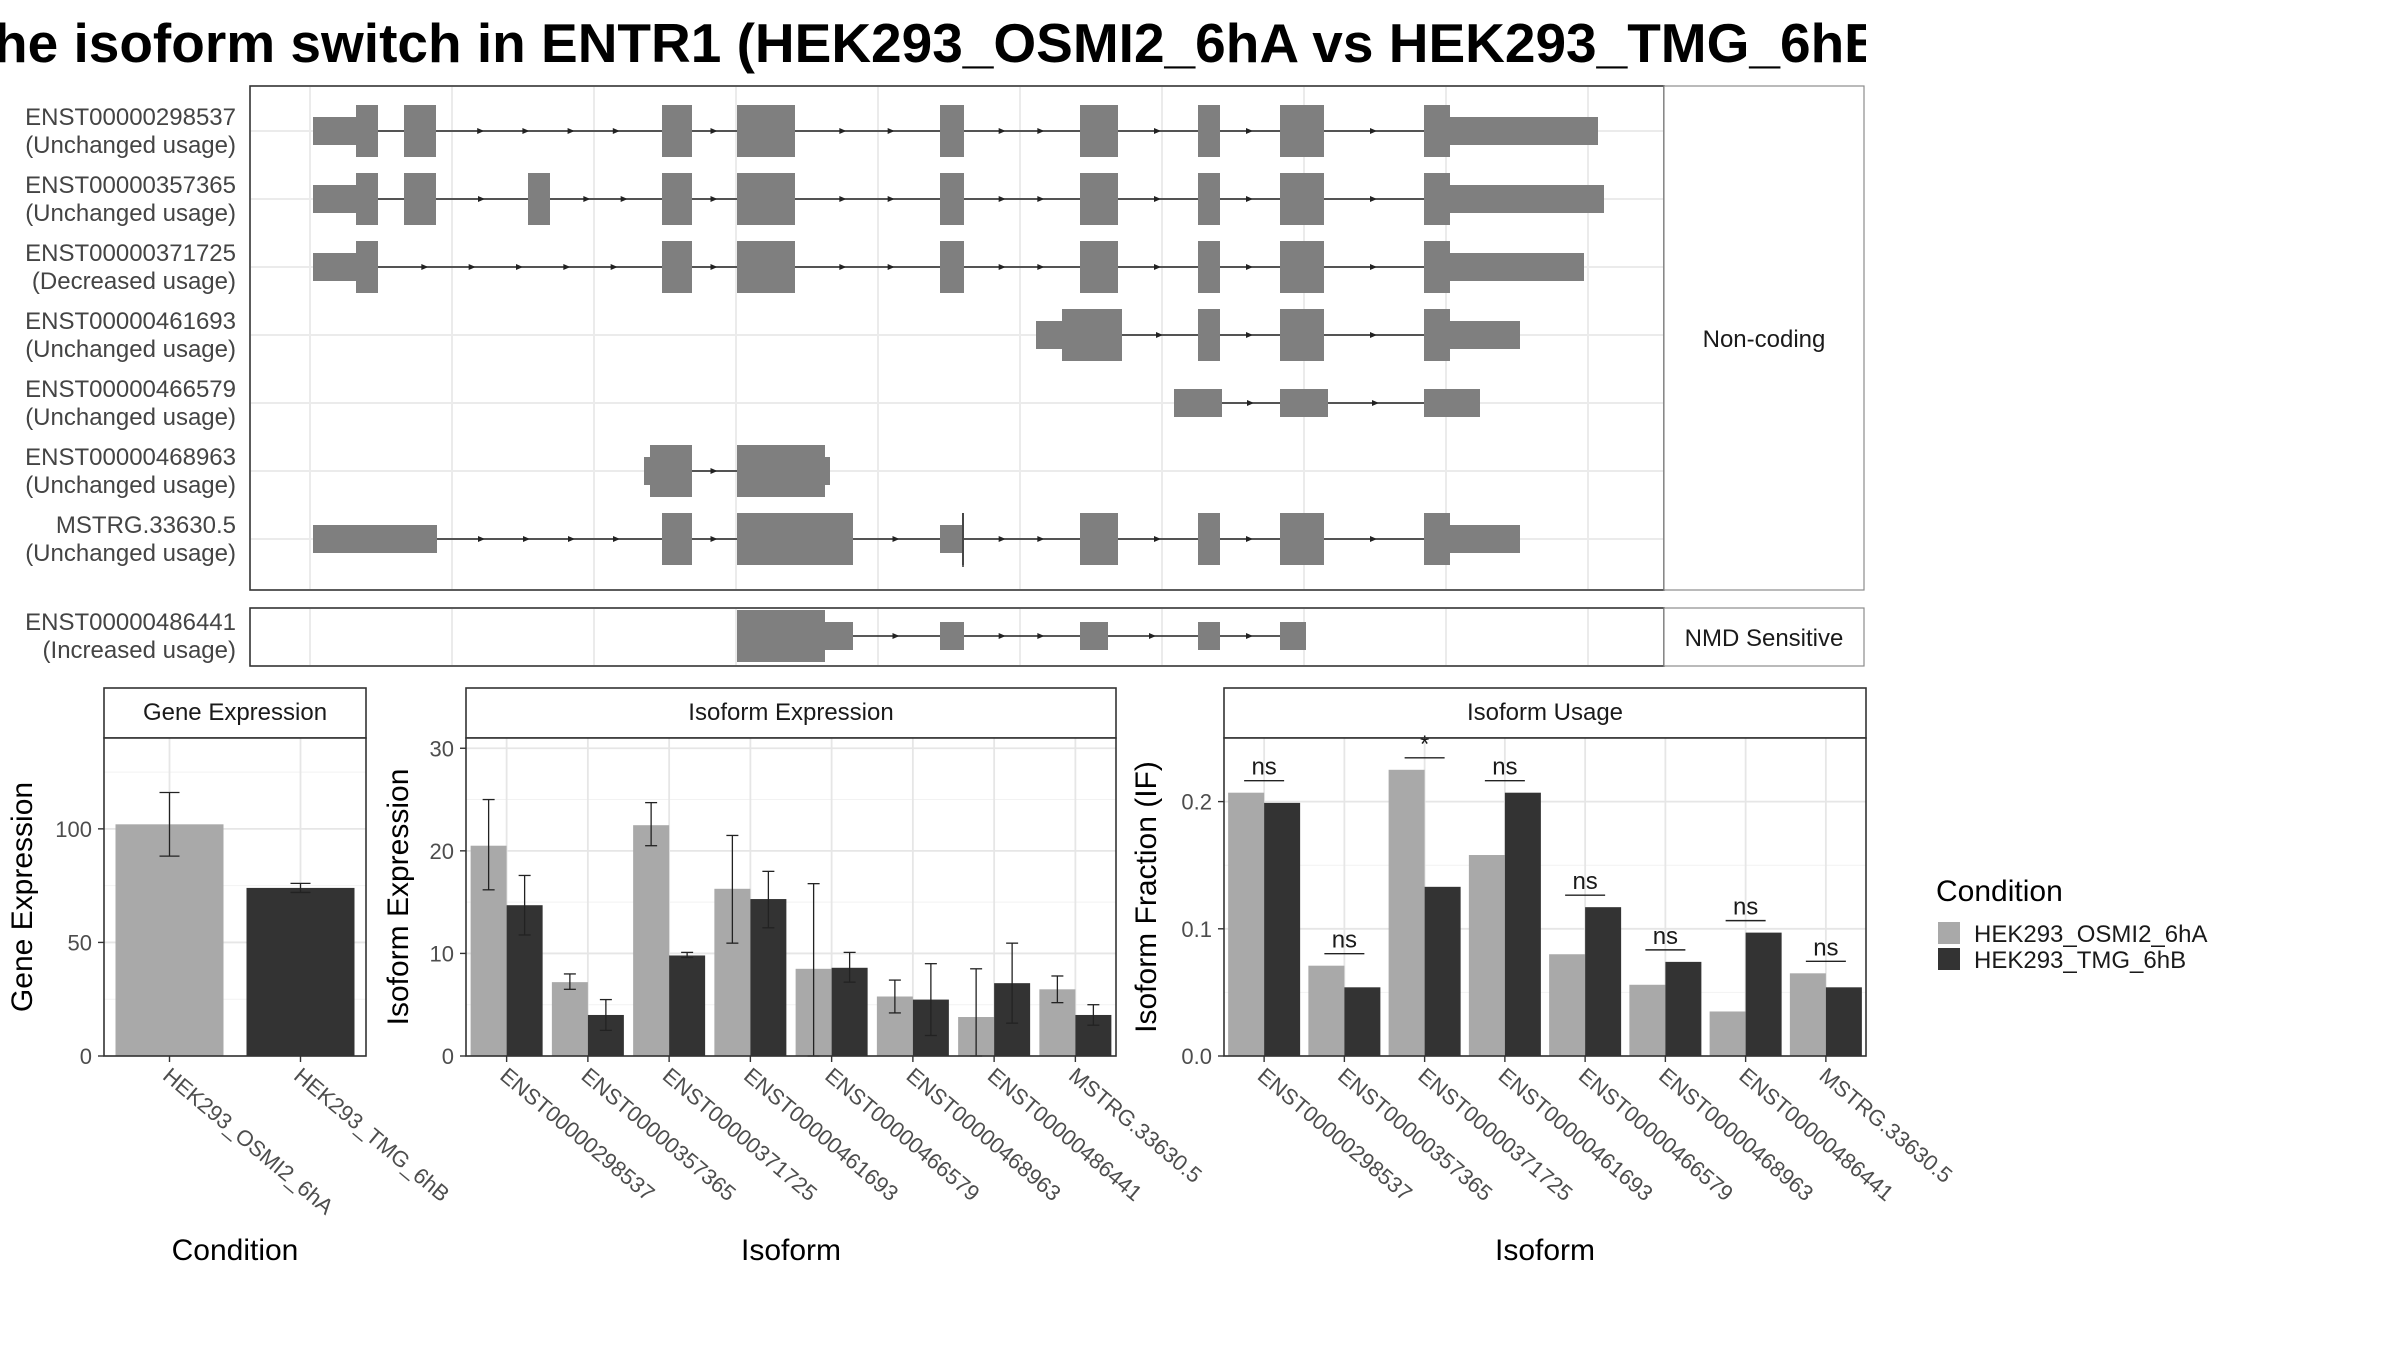  Describe the element at coordinates (73, 829) in the screenshot. I see `y-tick-label: 100` at that location.